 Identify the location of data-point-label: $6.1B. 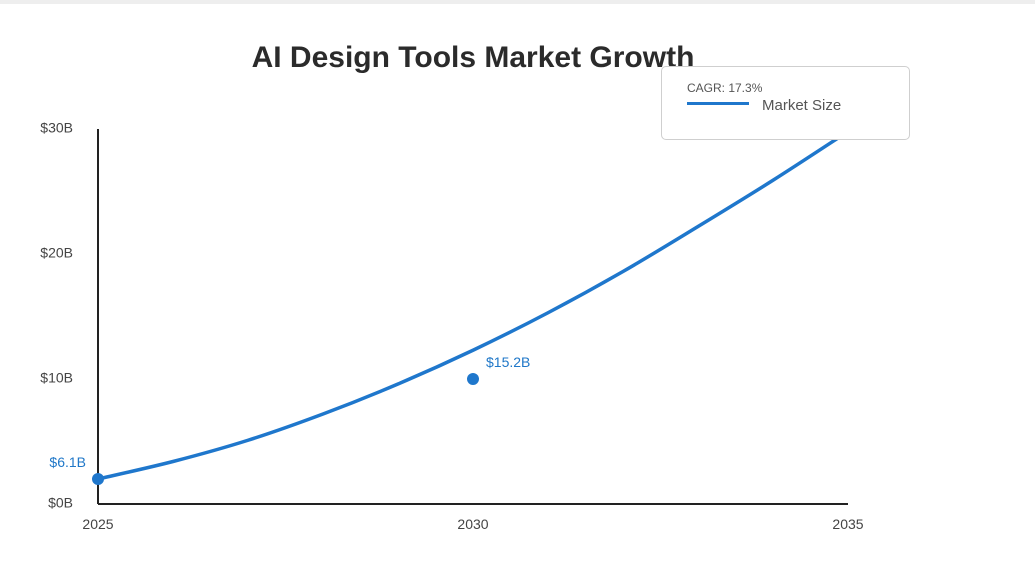
(67, 462).